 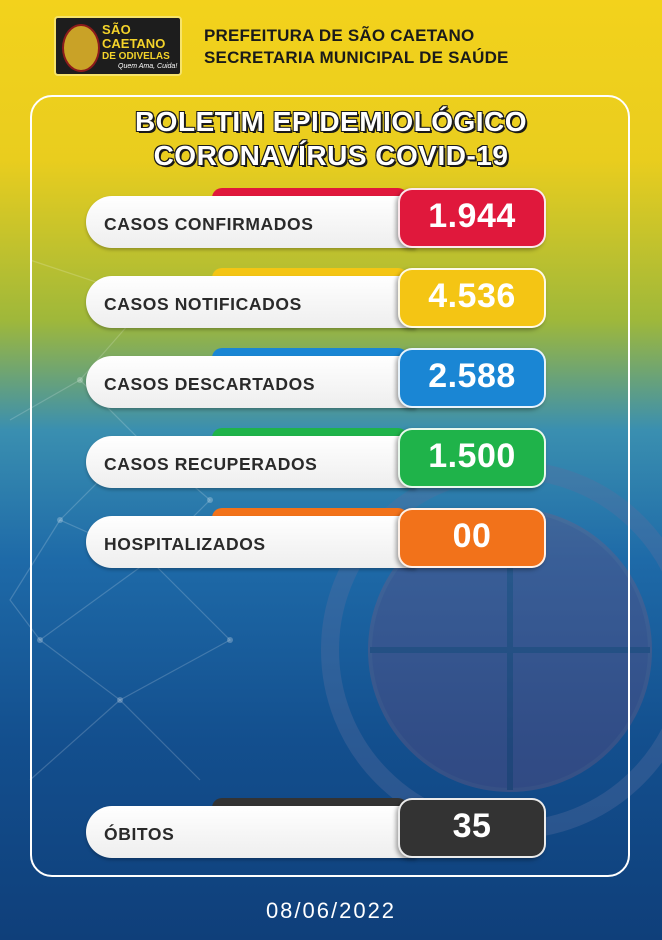 I want to click on bulletin-title: BOLETIM EPIDEMIOLÓGICO, so click(x=331, y=121).